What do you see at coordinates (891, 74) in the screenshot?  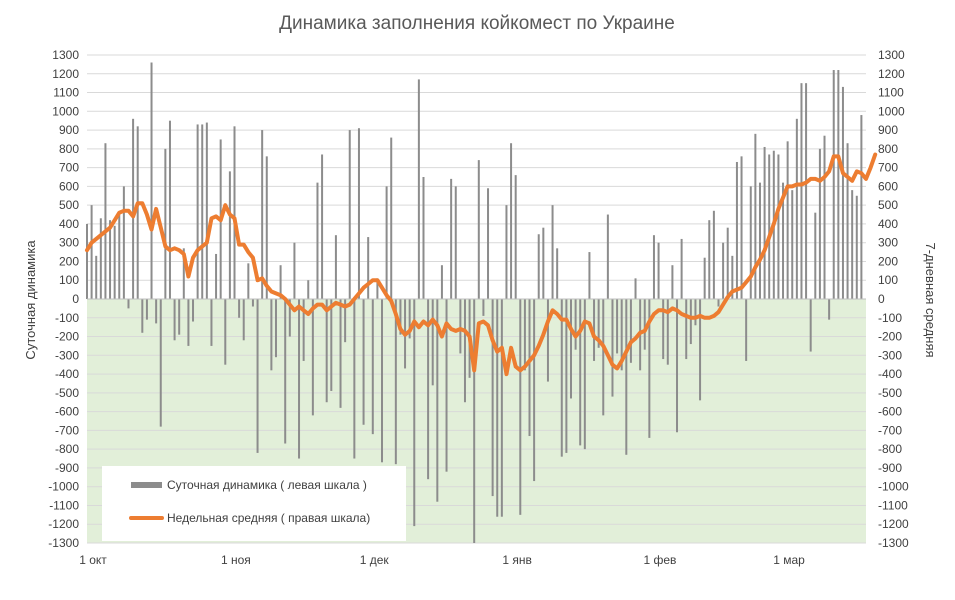 I see `y-tick-label-right: 1200` at bounding box center [891, 74].